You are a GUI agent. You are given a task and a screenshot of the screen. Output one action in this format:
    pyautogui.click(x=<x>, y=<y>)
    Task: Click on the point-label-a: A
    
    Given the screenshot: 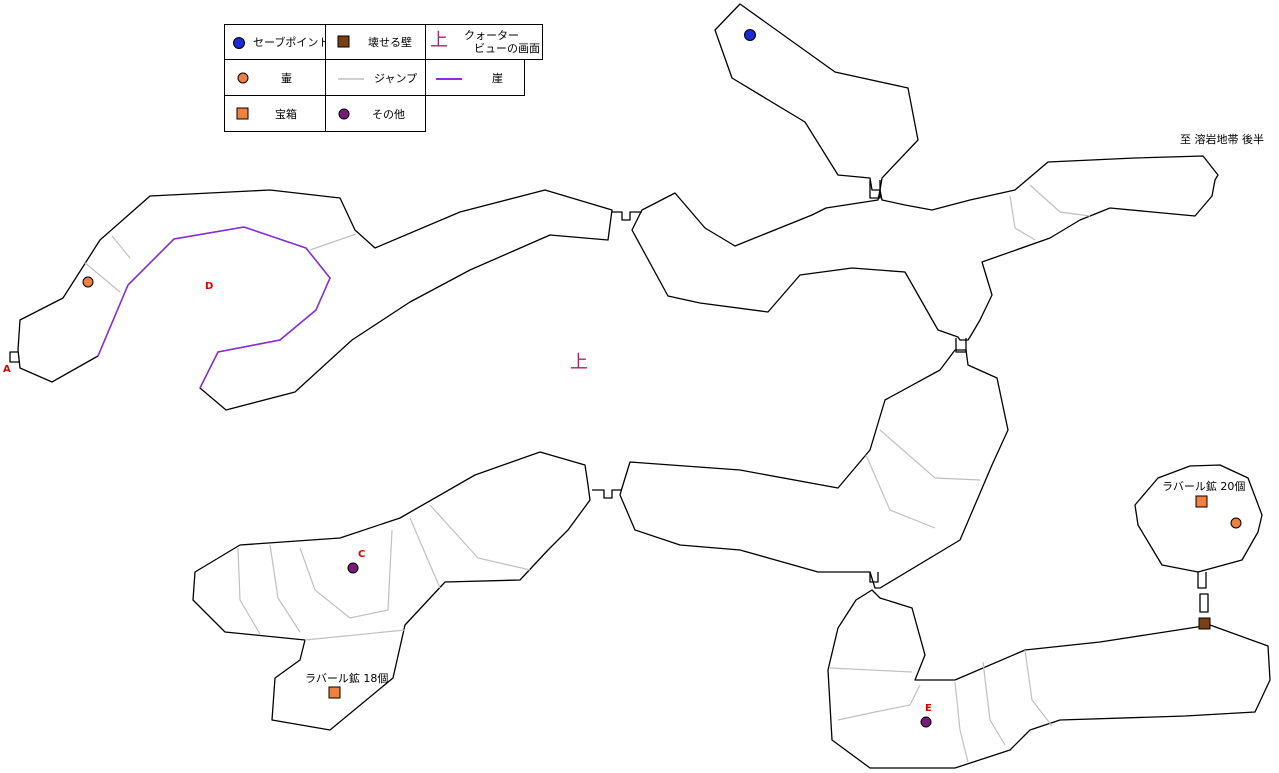 What is the action you would take?
    pyautogui.click(x=7, y=369)
    